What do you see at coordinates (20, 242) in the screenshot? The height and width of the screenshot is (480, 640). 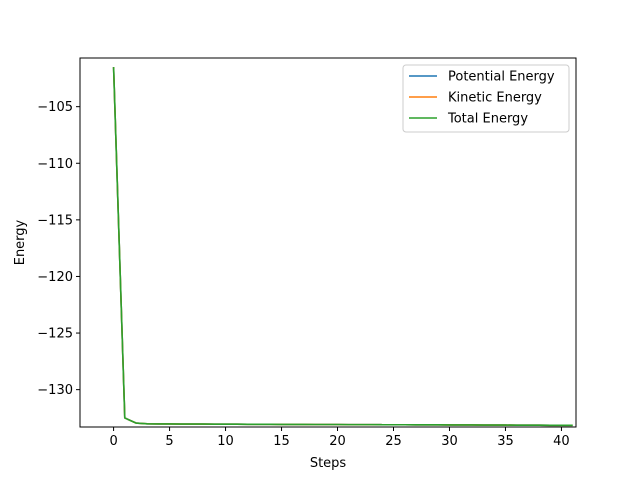 I see `y-axis-label: Energy` at bounding box center [20, 242].